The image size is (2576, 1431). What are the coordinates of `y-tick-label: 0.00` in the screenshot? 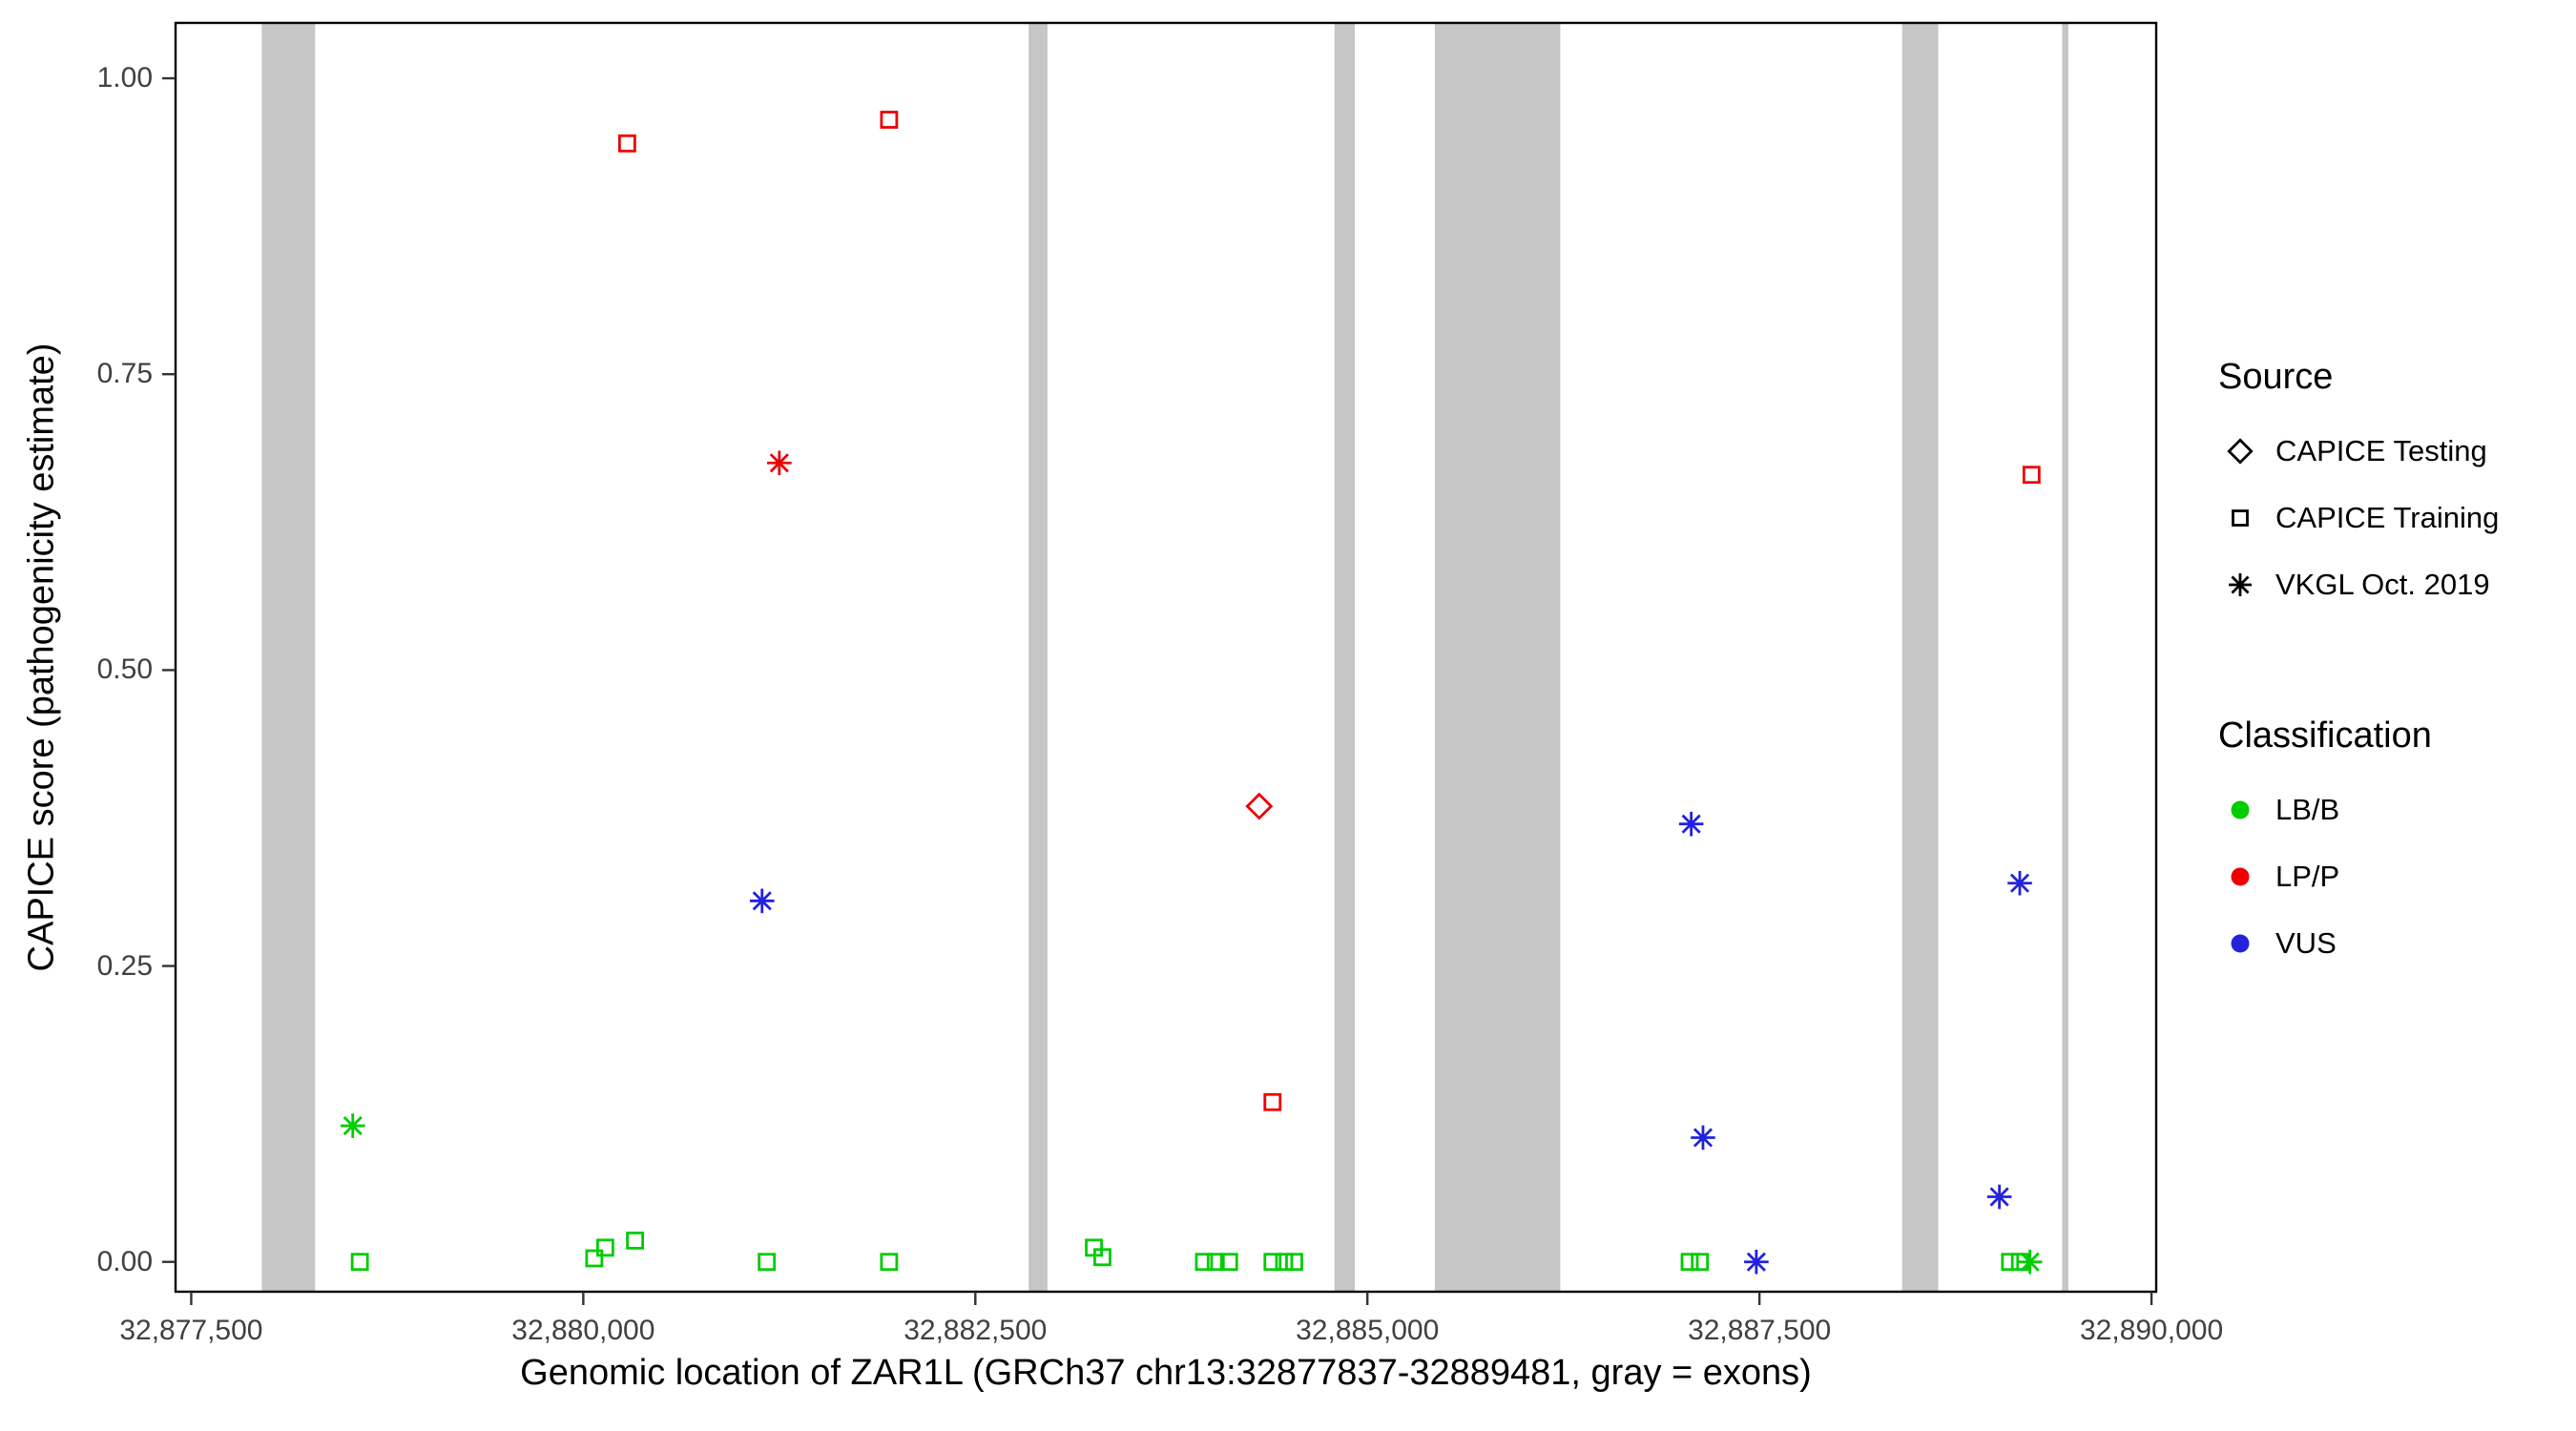 It's located at (124, 1261).